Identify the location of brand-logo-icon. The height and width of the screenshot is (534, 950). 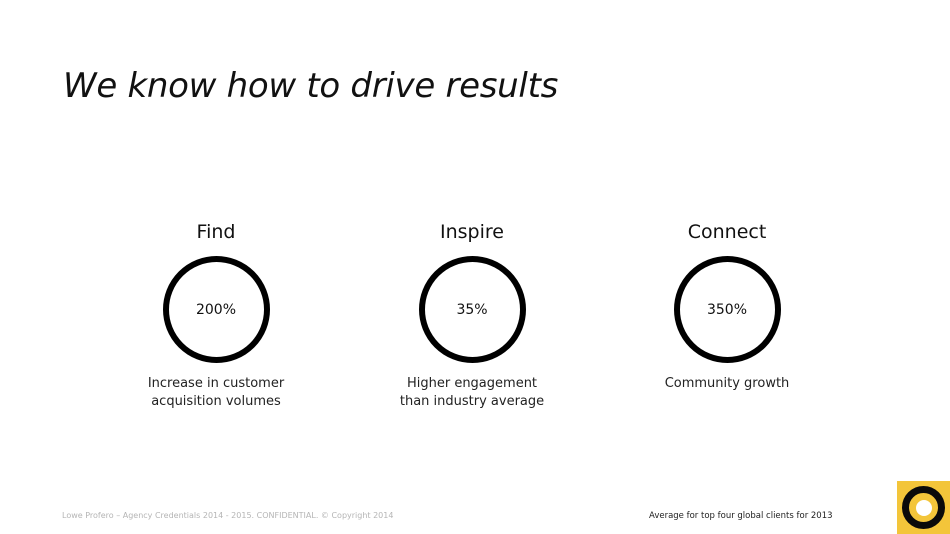
(923, 507).